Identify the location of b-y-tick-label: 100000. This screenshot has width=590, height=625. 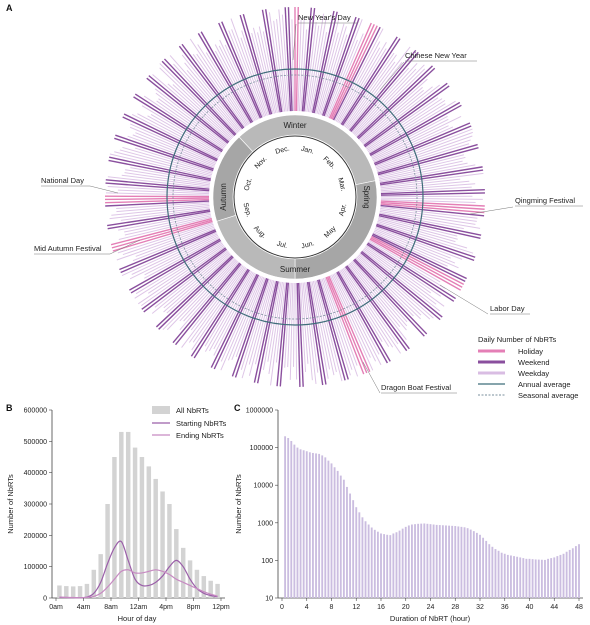
(35, 567).